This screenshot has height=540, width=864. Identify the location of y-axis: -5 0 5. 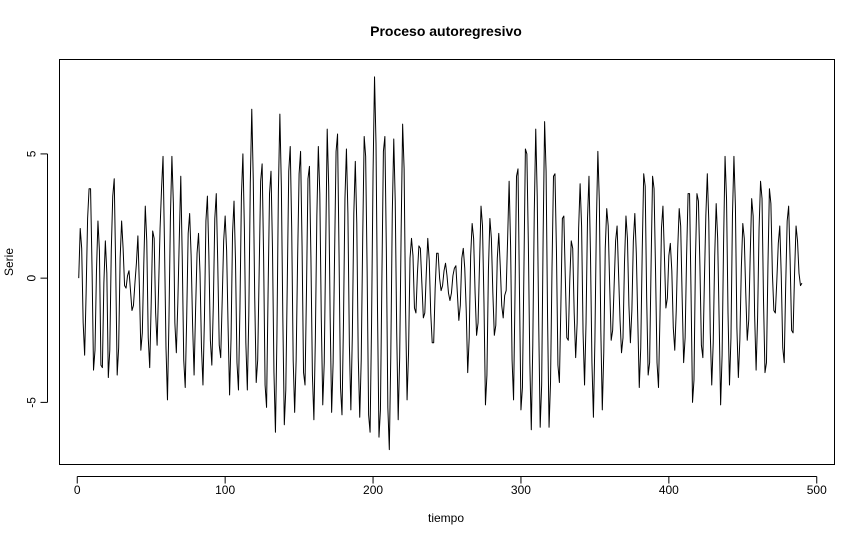
(36, 279).